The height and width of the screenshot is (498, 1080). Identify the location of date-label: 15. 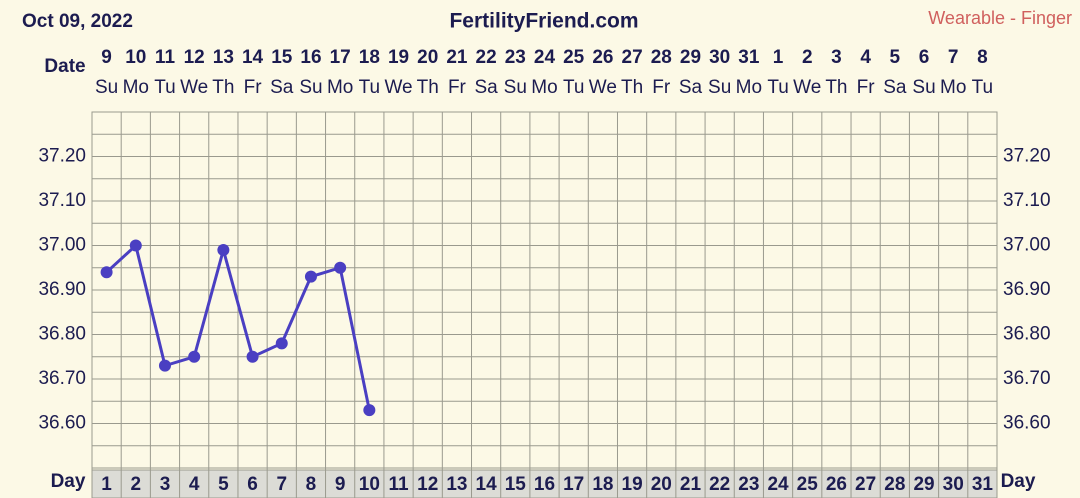
(282, 57).